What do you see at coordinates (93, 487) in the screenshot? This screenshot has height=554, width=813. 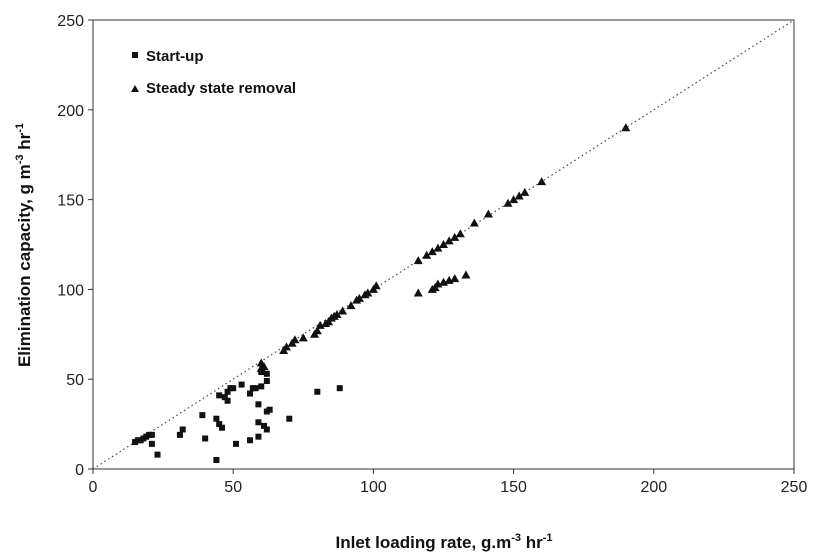 I see `x-tick-label-0: 0` at bounding box center [93, 487].